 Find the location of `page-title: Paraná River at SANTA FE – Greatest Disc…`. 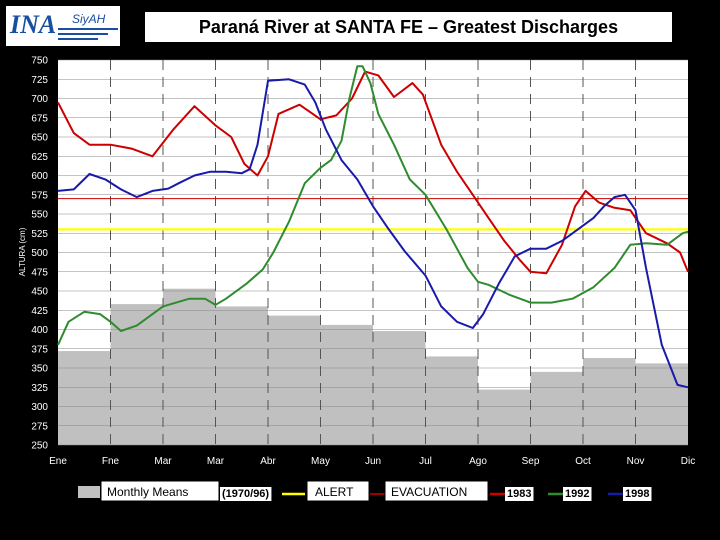

page-title: Paraná River at SANTA FE – Greatest Disc… is located at coordinates (408, 27).